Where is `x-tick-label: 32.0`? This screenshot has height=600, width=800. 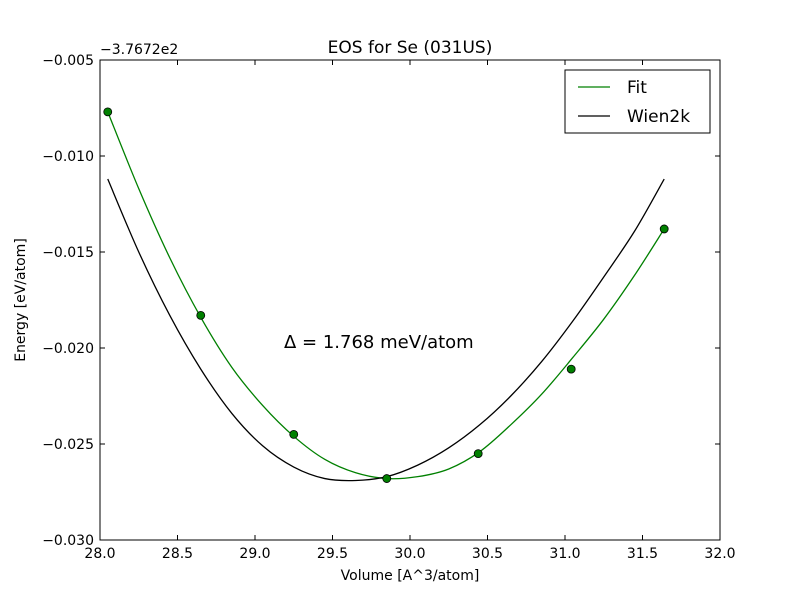
x-tick-label: 32.0 is located at coordinates (719, 554).